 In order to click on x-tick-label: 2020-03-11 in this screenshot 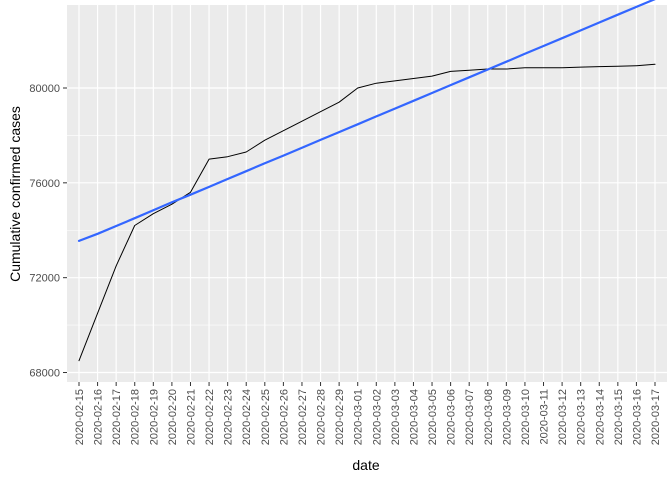, I will do `click(545, 416)`.